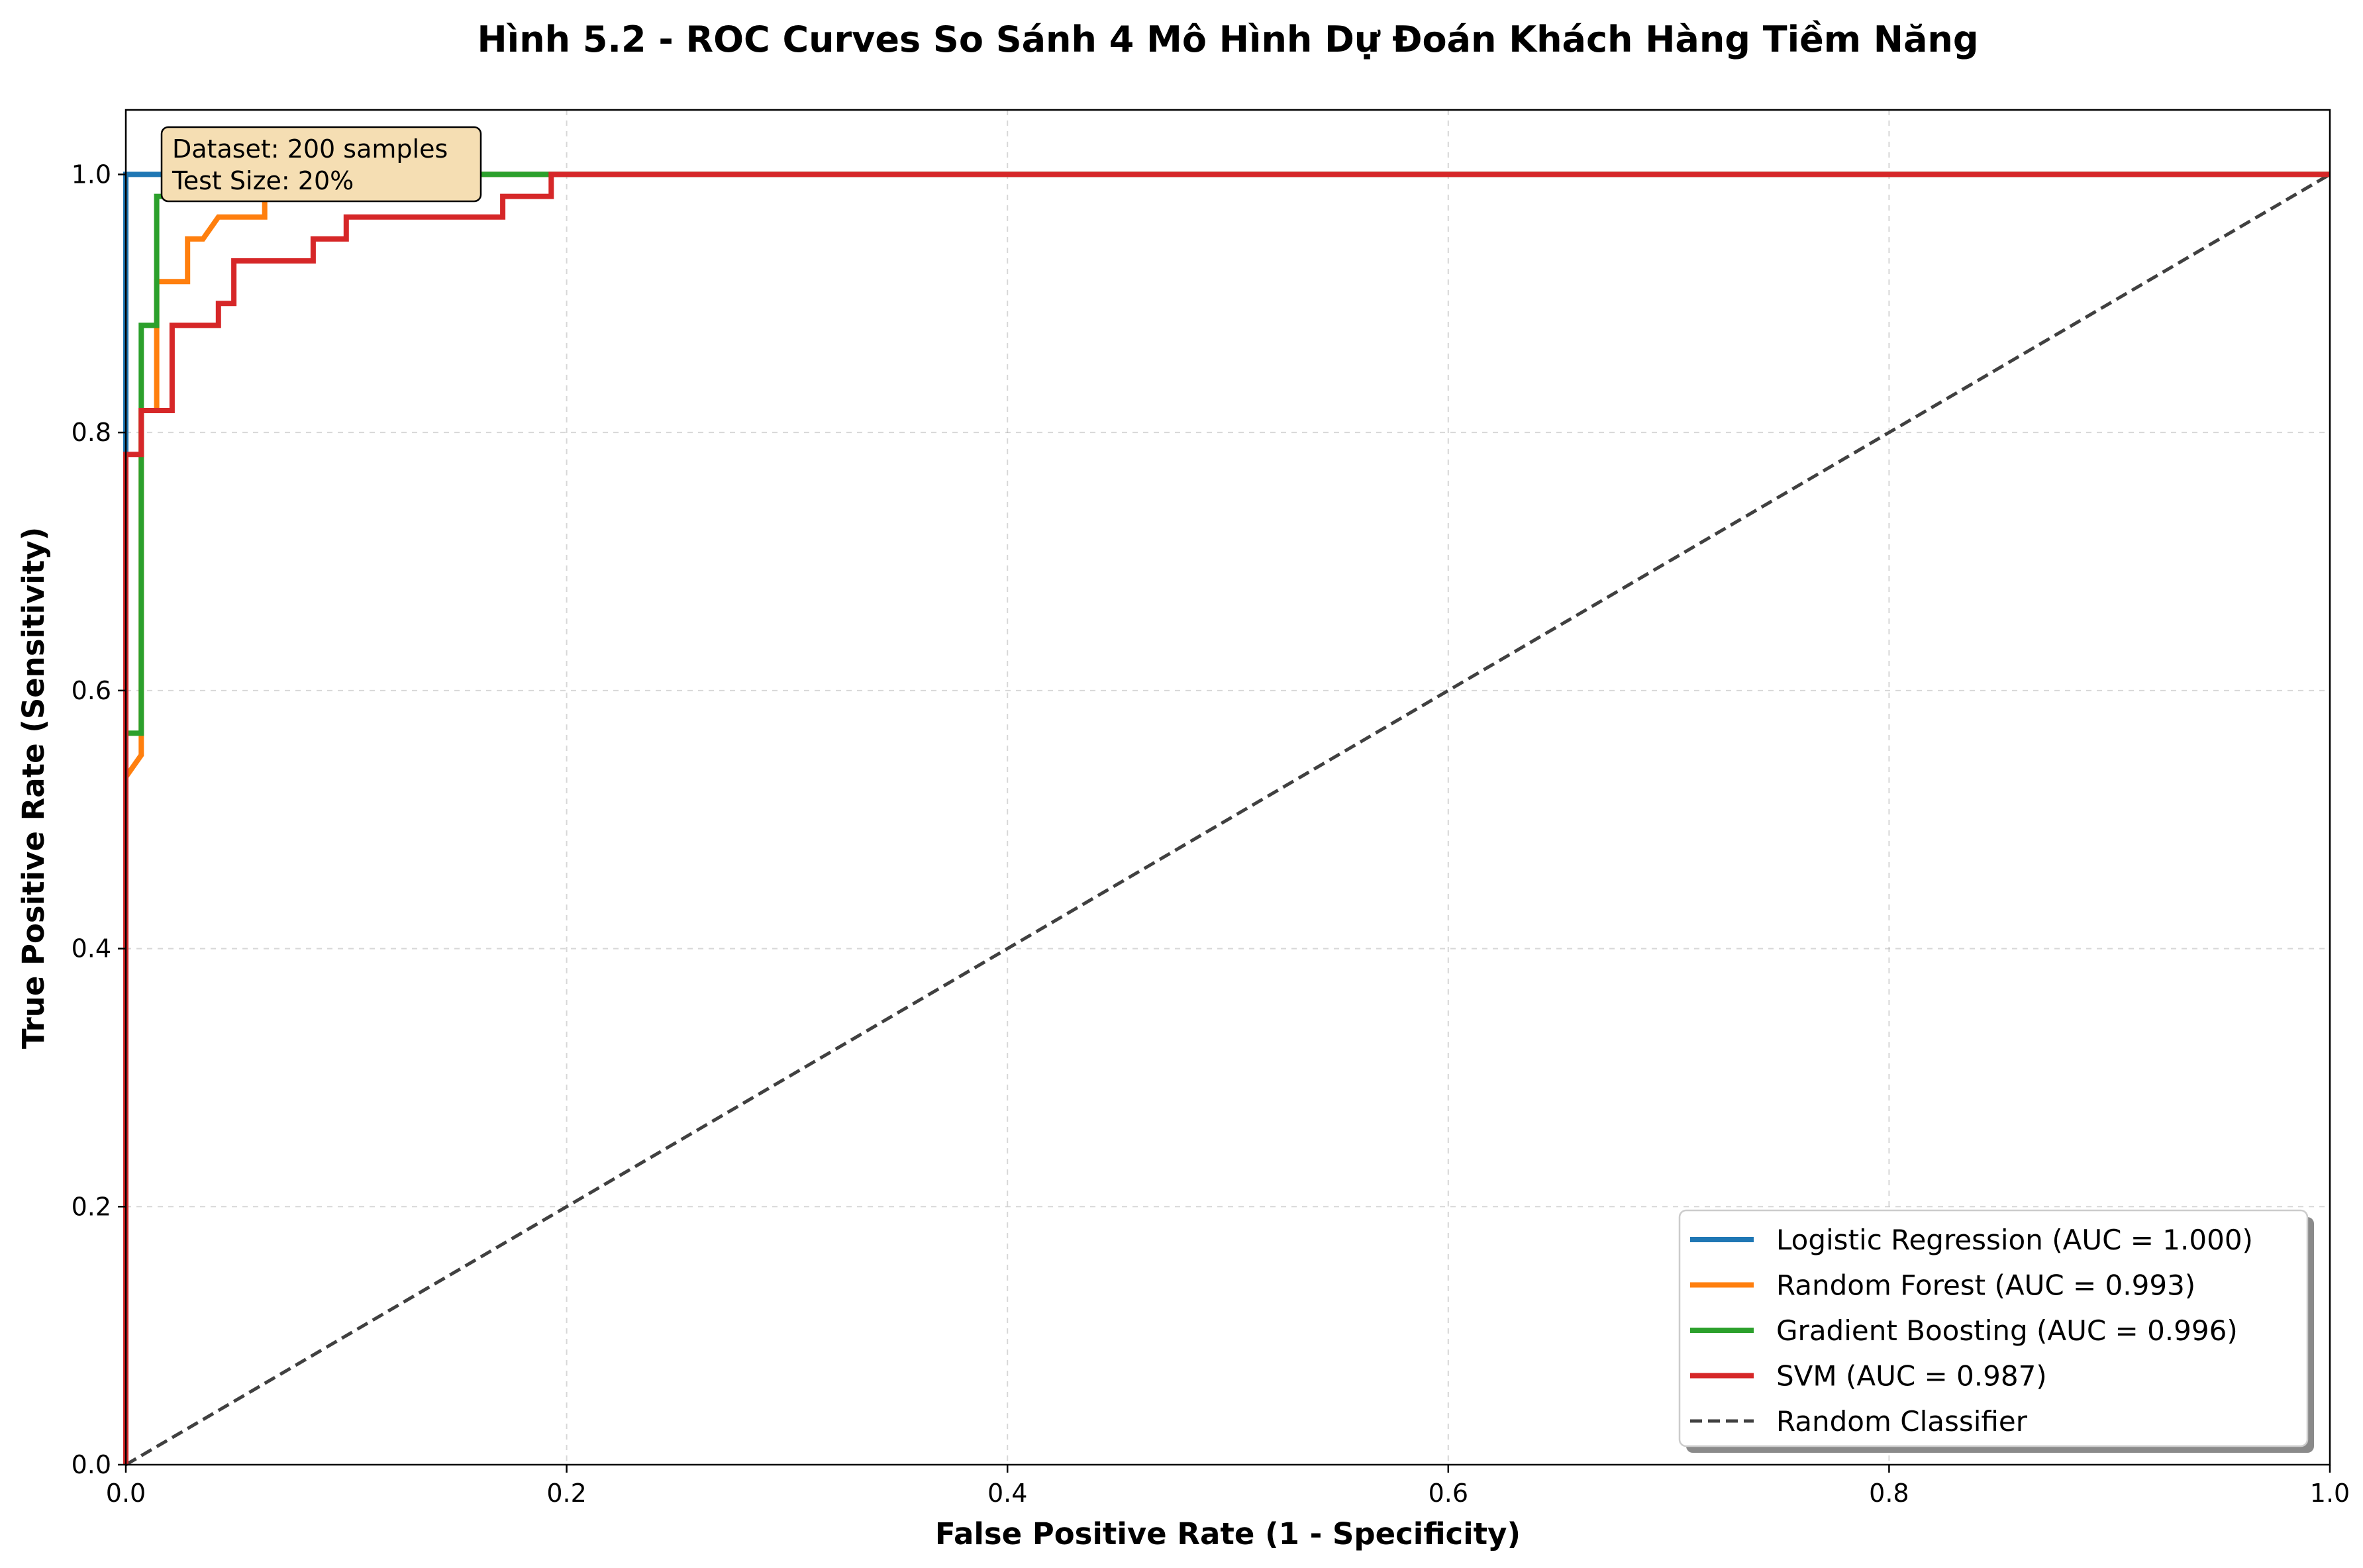  Describe the element at coordinates (2330, 1493) in the screenshot. I see `x-tick-label: 1.0` at that location.